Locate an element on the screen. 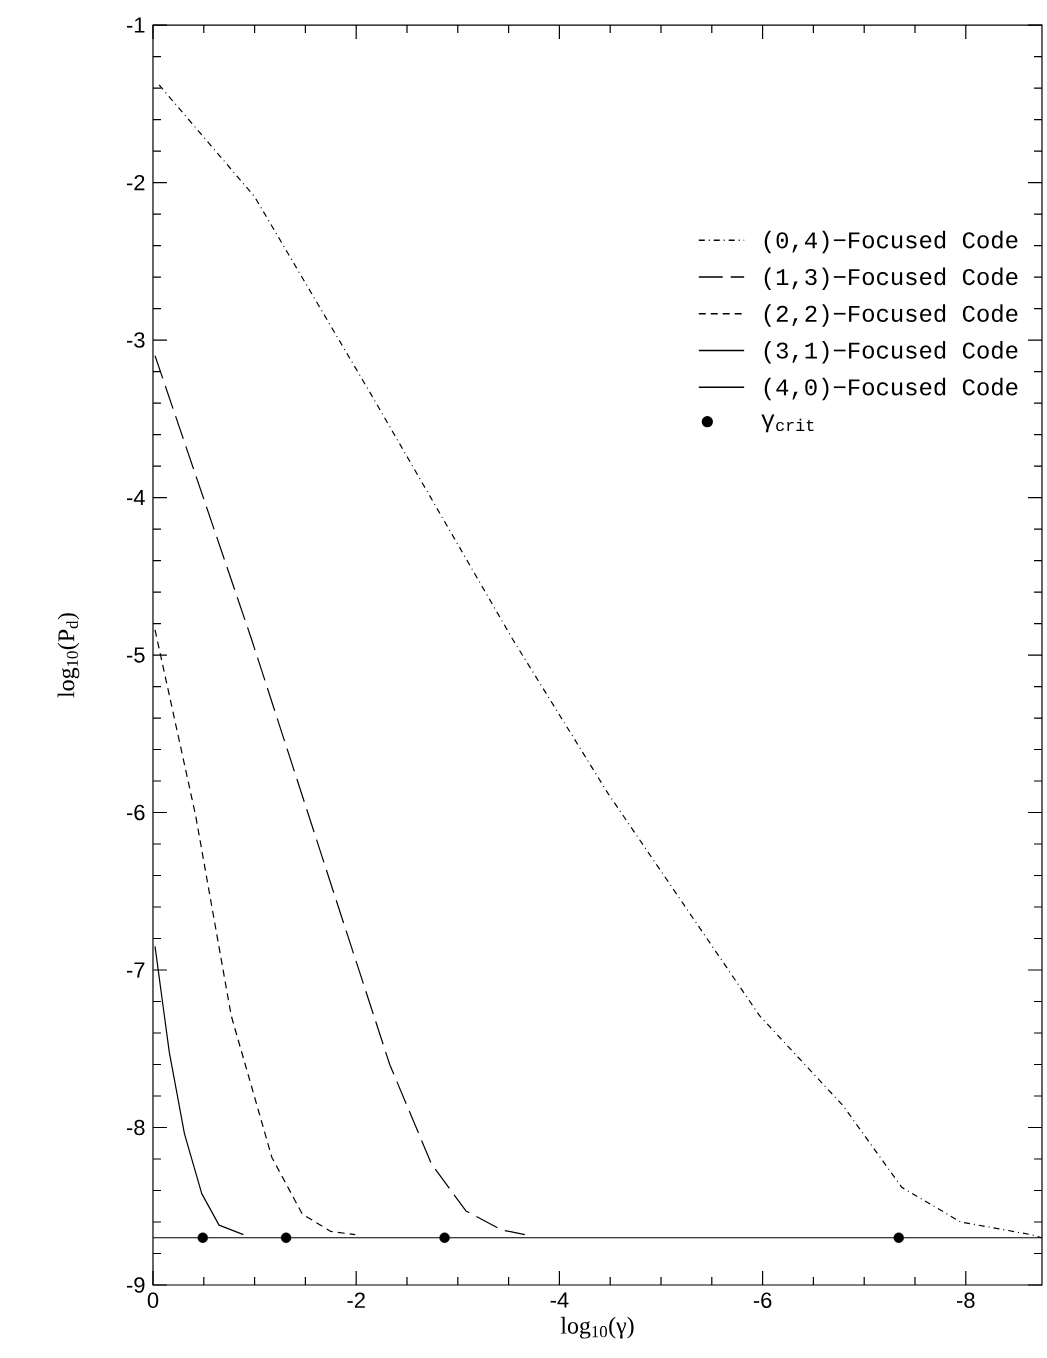  x-tick-label: -4 is located at coordinates (559, 1300).